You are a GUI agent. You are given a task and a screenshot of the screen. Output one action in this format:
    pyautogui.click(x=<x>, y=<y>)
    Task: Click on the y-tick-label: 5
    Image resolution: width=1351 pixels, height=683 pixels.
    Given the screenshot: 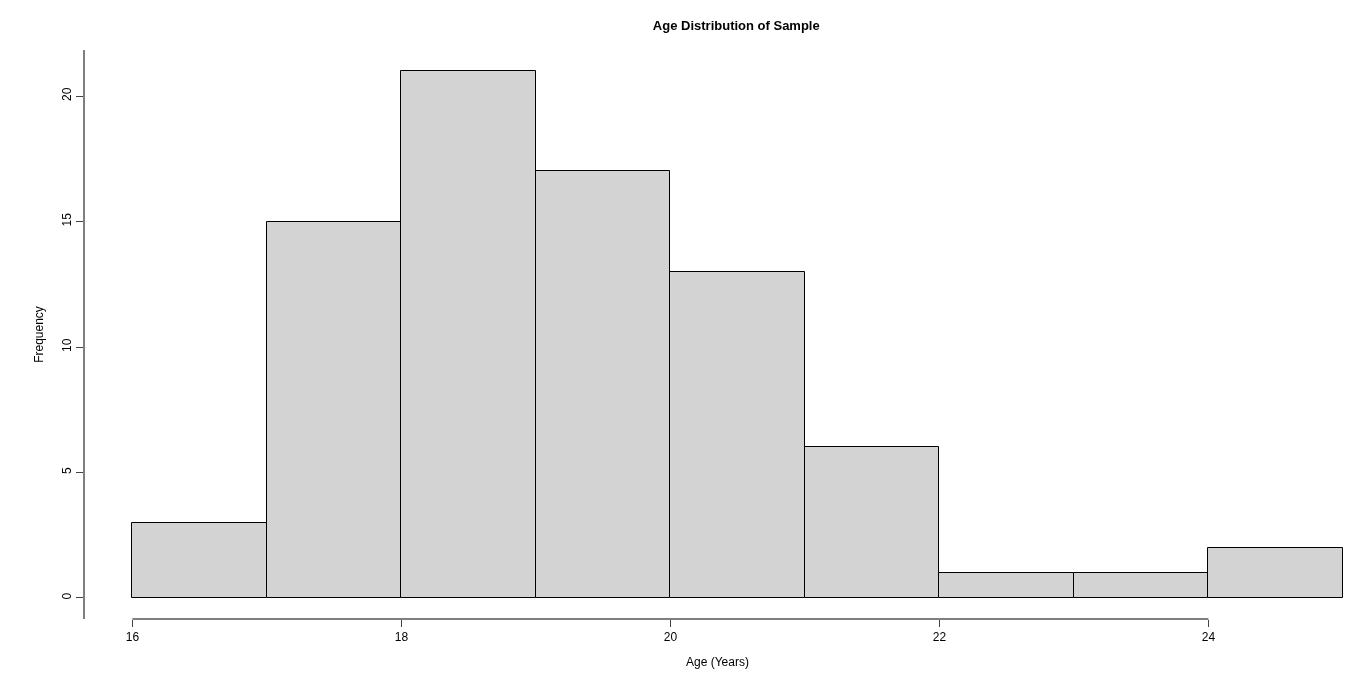 What is the action you would take?
    pyautogui.click(x=67, y=471)
    